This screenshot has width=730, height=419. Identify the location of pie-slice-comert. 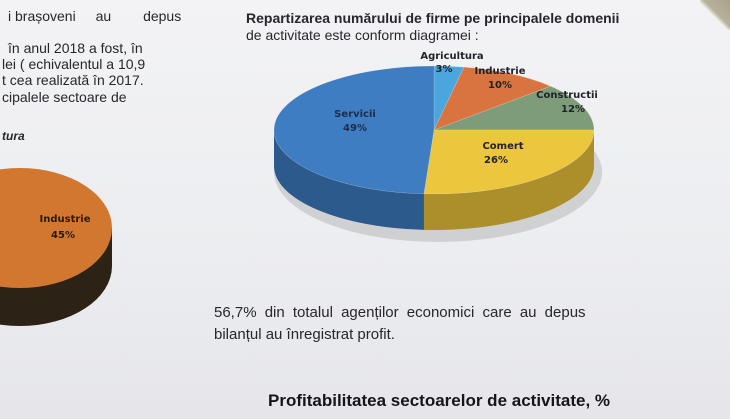
(509, 162).